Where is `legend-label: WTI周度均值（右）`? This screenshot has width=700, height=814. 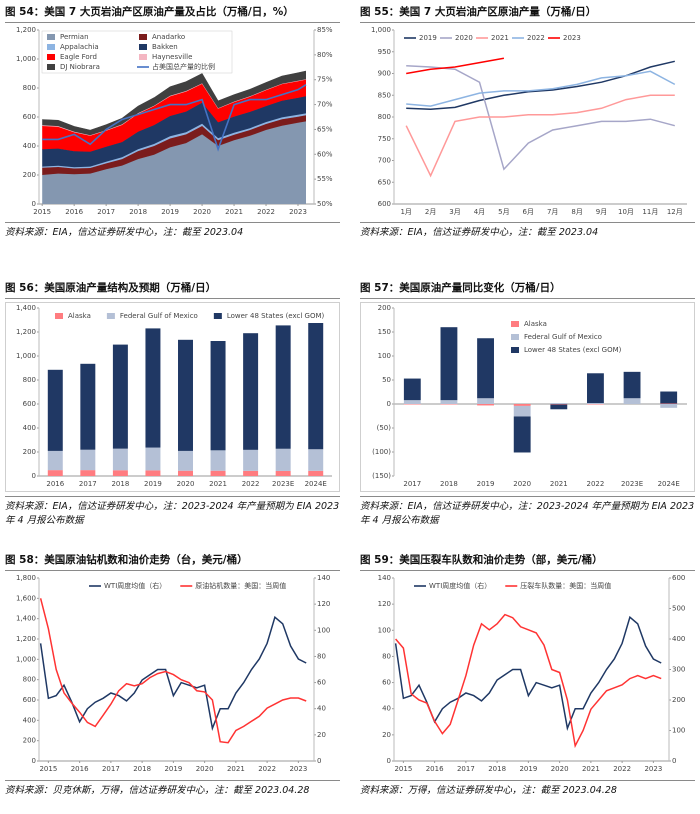
legend-label: WTI周度均值（右） is located at coordinates (135, 585).